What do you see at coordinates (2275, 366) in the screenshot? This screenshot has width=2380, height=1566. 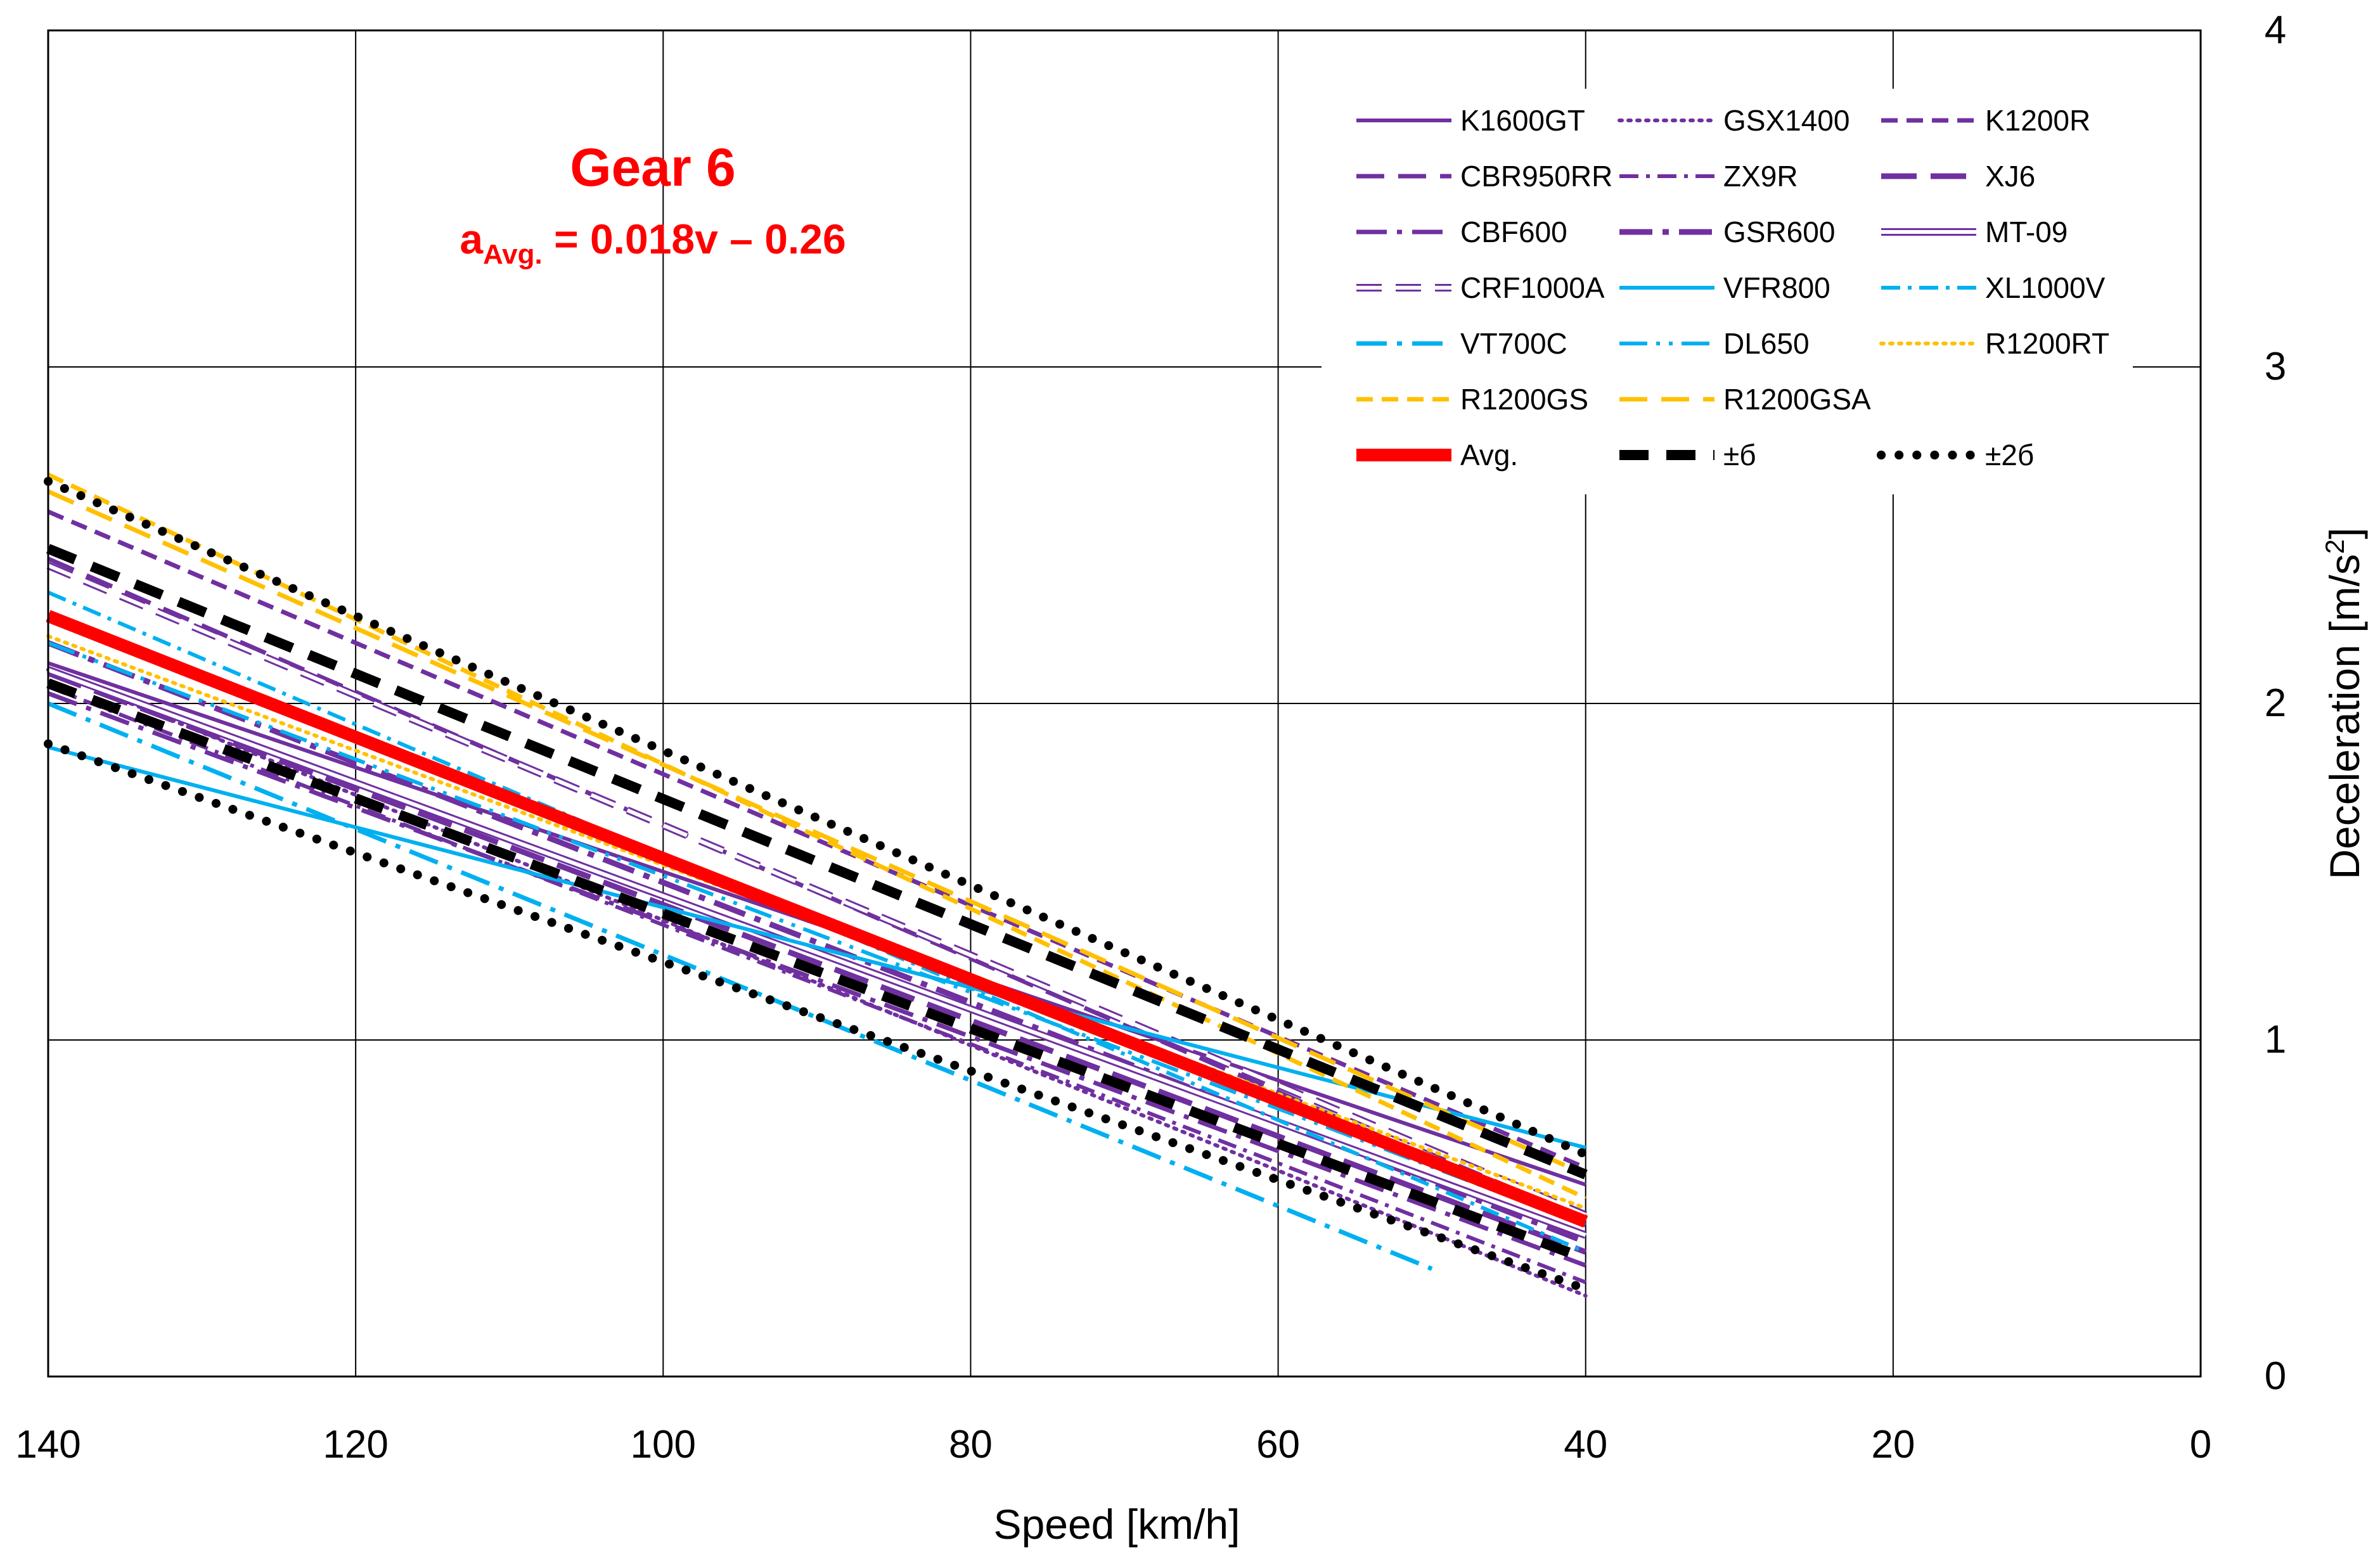 I see `y-tick-label: 3` at bounding box center [2275, 366].